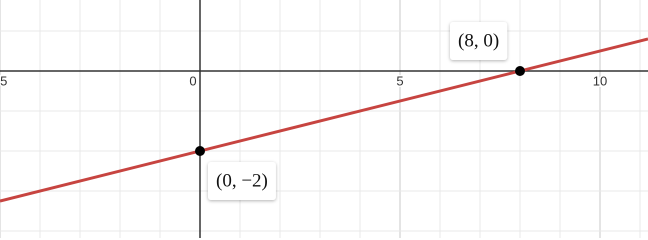  Describe the element at coordinates (3, 80) in the screenshot. I see `x-tick-label: −5` at that location.